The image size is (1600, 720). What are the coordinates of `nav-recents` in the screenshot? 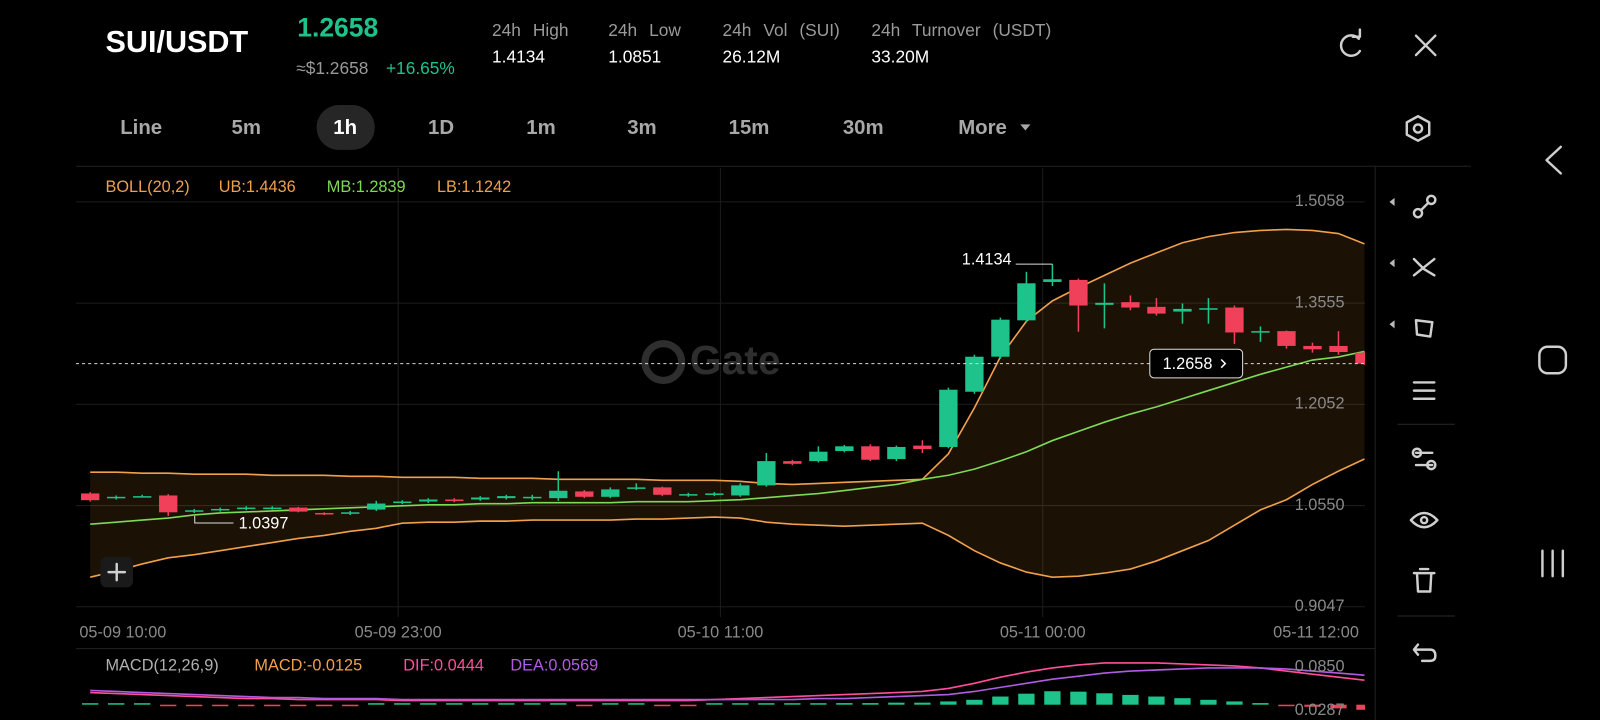 It's located at (1553, 563).